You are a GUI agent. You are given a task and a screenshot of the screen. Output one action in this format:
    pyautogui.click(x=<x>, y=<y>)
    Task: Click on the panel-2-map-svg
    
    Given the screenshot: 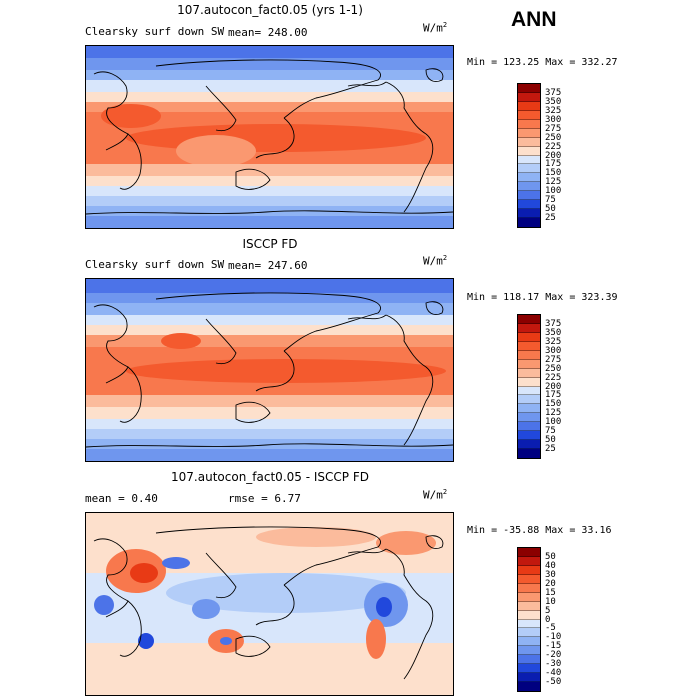 What is the action you would take?
    pyautogui.click(x=269, y=370)
    